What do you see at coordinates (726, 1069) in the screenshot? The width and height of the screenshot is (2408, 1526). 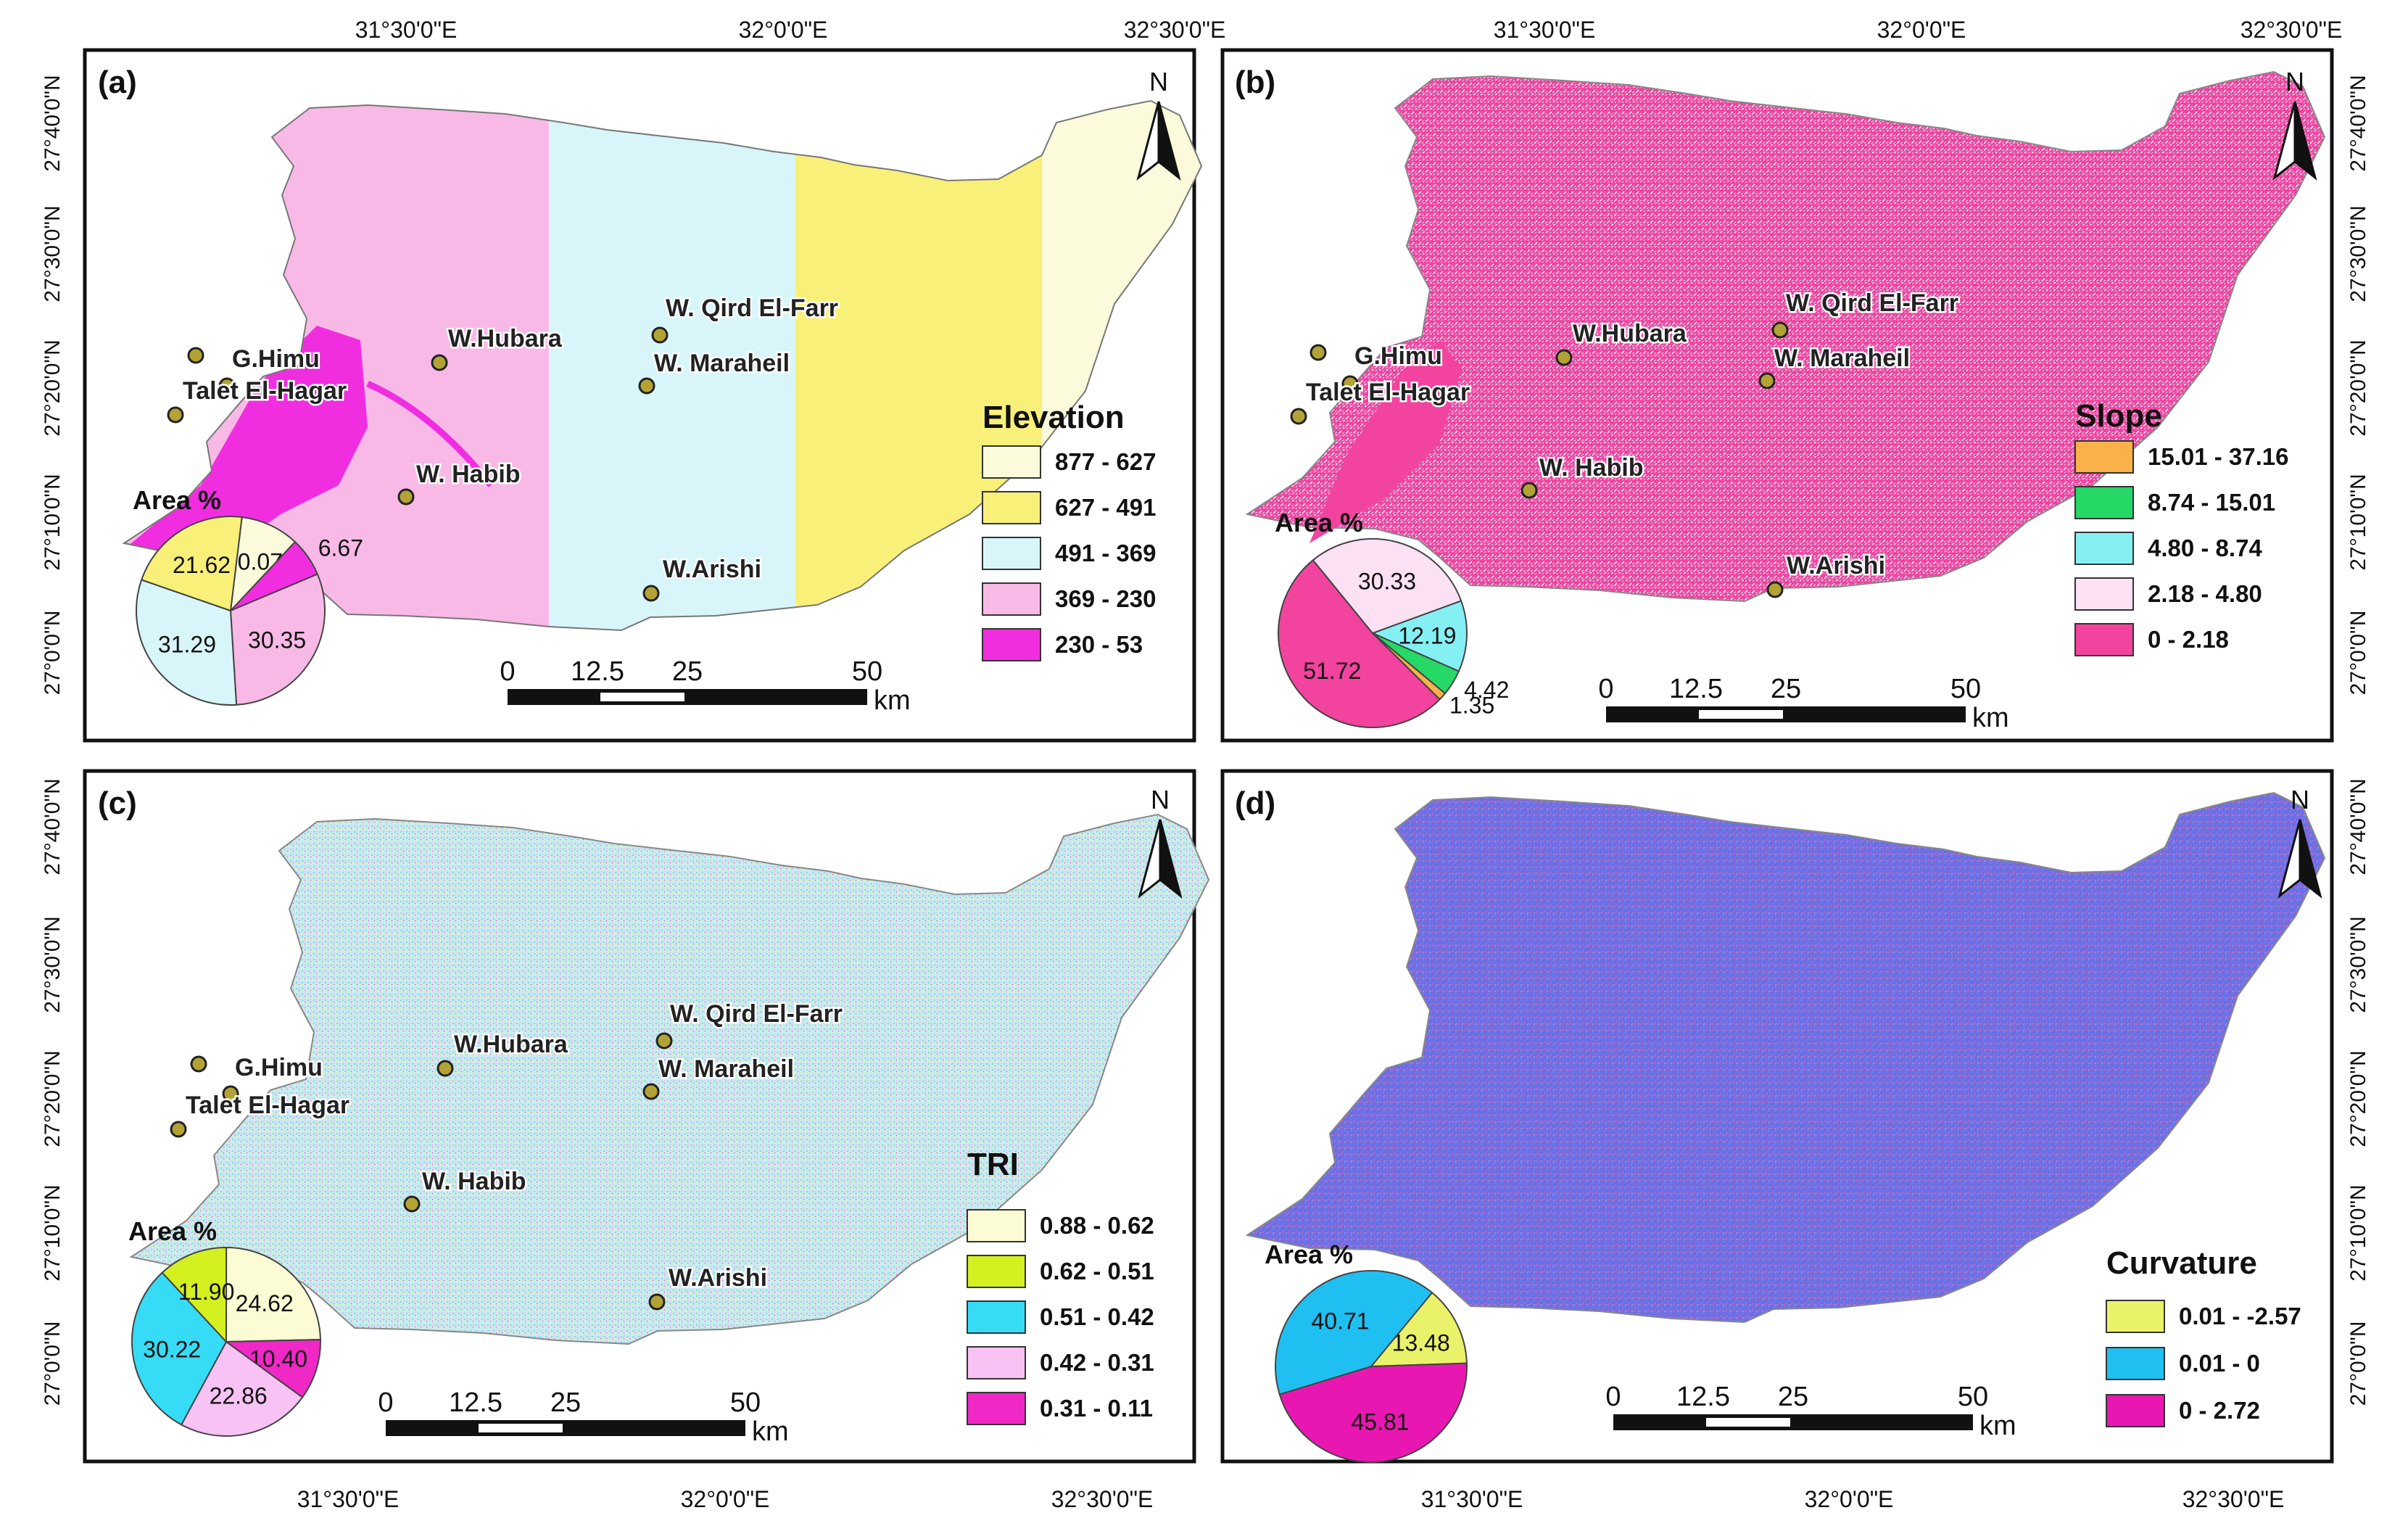 I see `location-label: W. Maraheil` at bounding box center [726, 1069].